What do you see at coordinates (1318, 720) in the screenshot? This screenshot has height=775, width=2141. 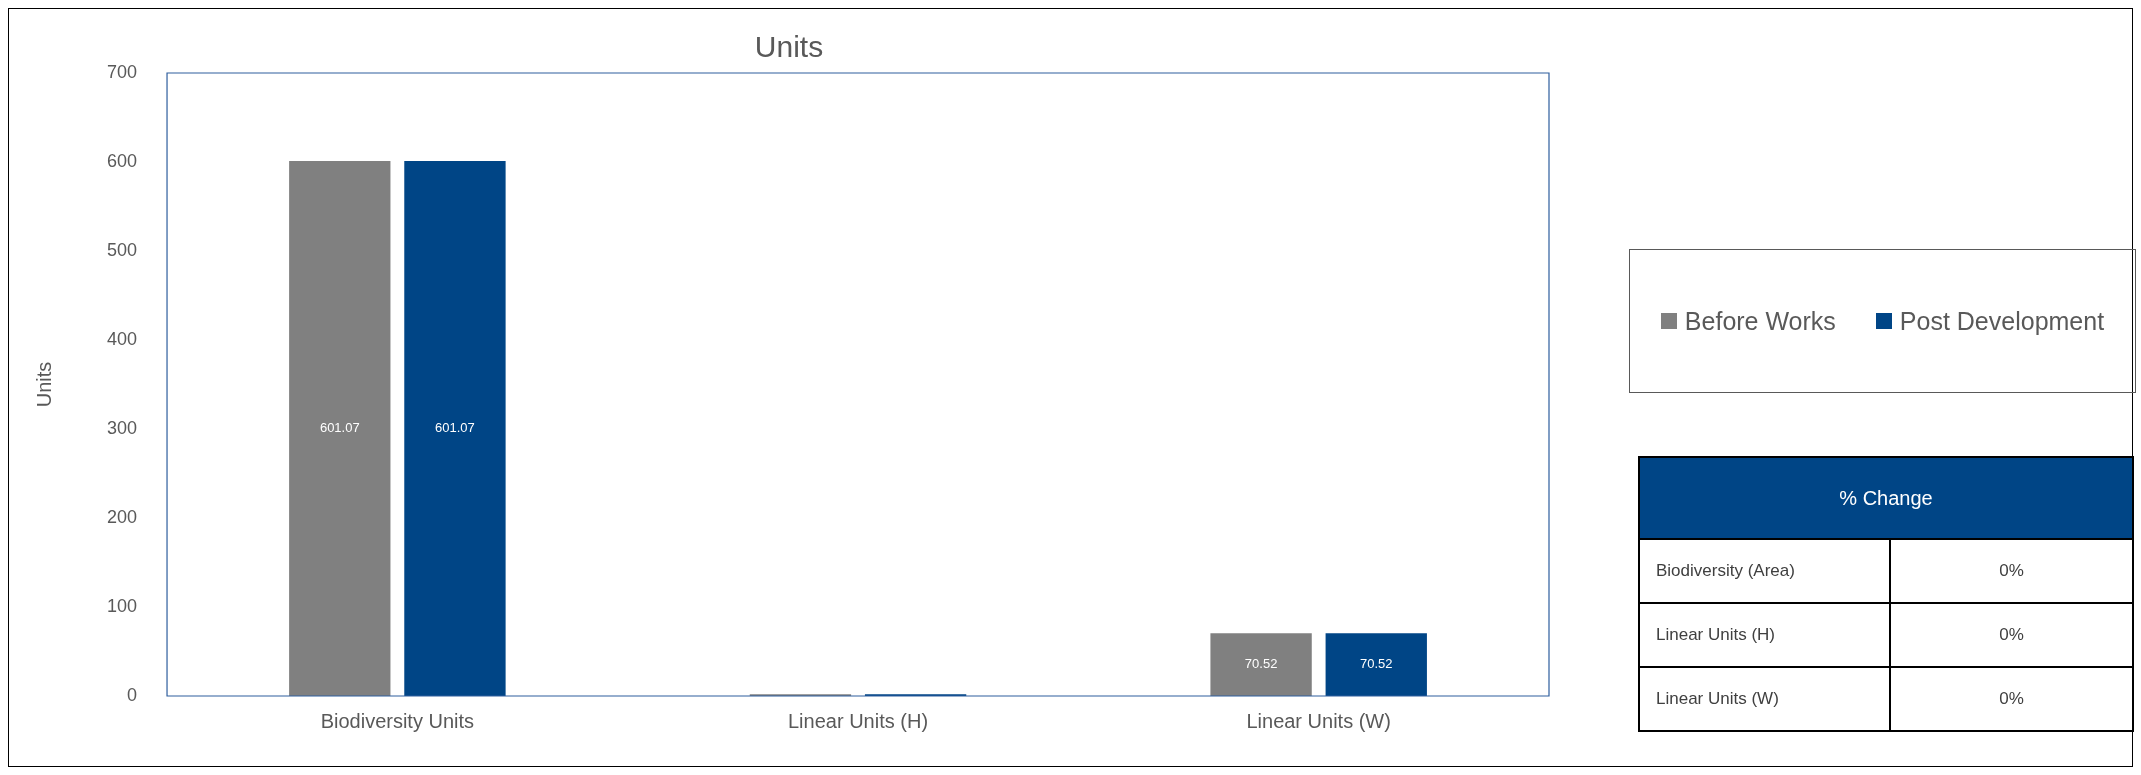 I see `x-tick-label: Linear Units (W)` at bounding box center [1318, 720].